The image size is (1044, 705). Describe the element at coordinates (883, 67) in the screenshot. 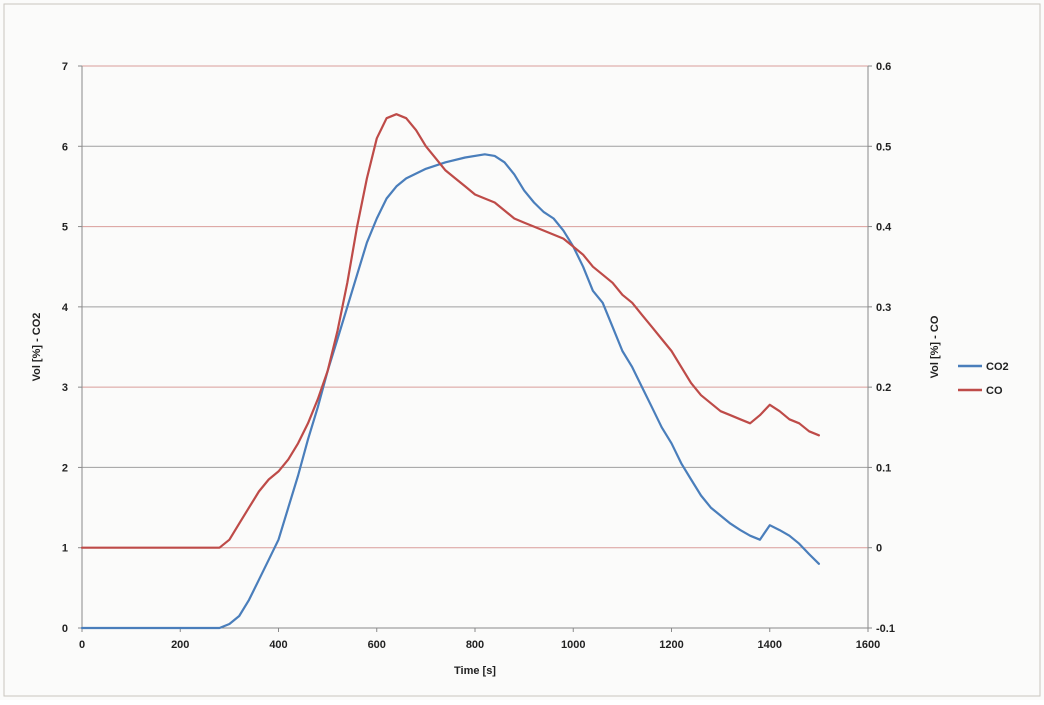

I see `y-right-tick-label: 0.6` at that location.